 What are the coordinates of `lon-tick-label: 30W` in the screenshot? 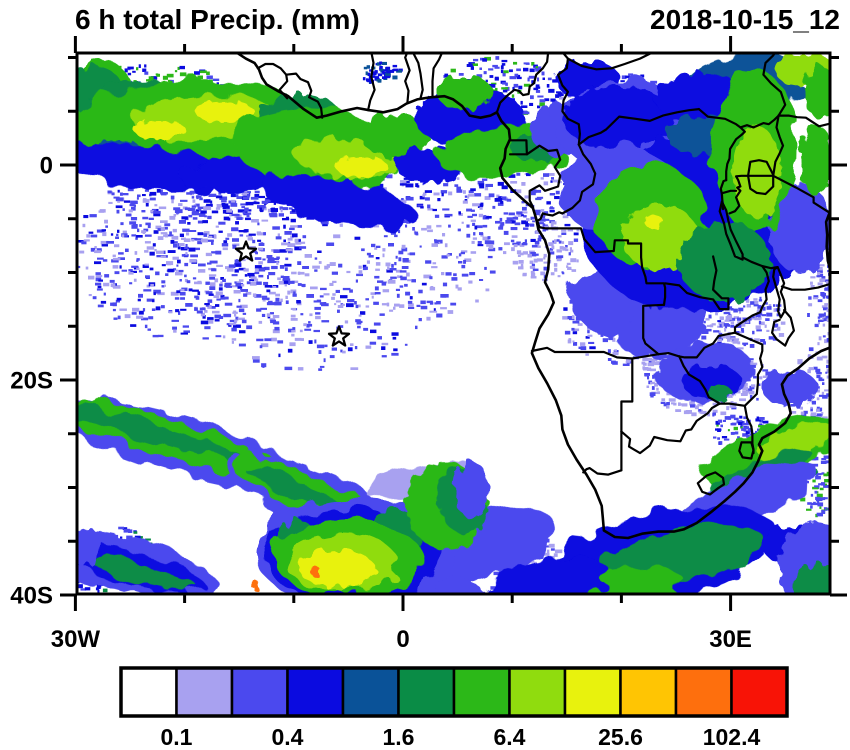 It's located at (76, 639).